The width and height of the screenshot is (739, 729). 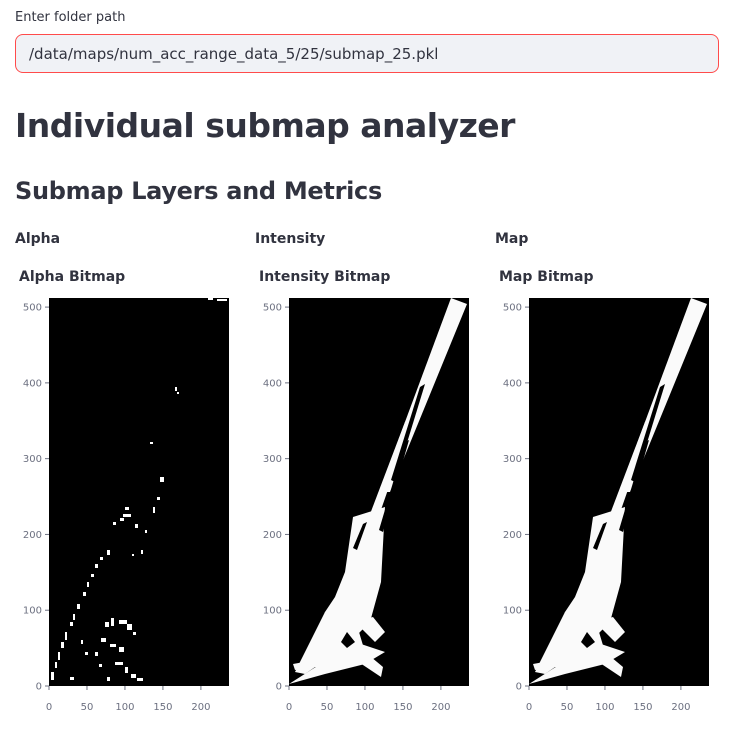 I want to click on intensity-y-tick: 300, so click(x=276, y=459).